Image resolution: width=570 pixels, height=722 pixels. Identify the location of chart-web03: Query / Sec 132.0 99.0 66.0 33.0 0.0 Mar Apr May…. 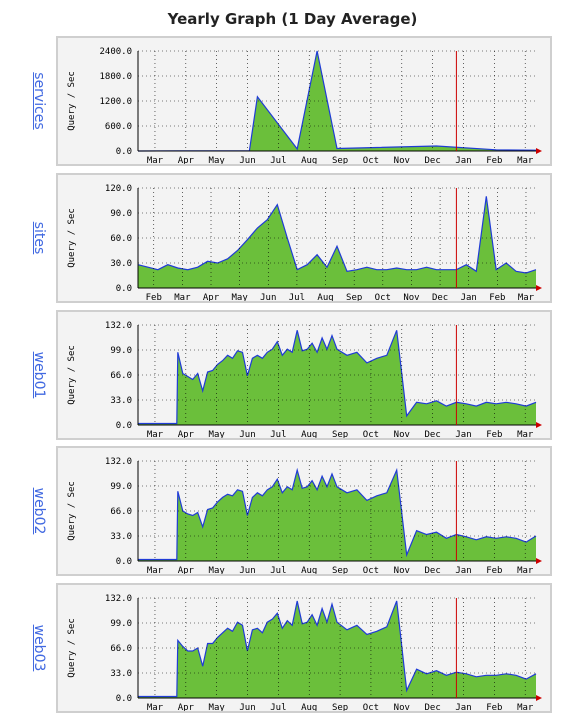
(304, 652).